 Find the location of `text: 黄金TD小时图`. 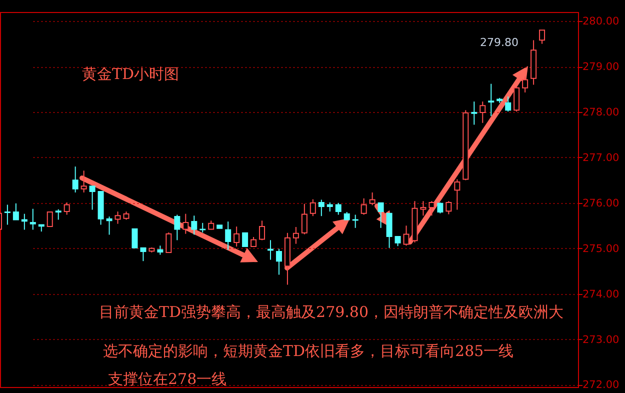

text: 黄金TD小时图 is located at coordinates (131, 74).